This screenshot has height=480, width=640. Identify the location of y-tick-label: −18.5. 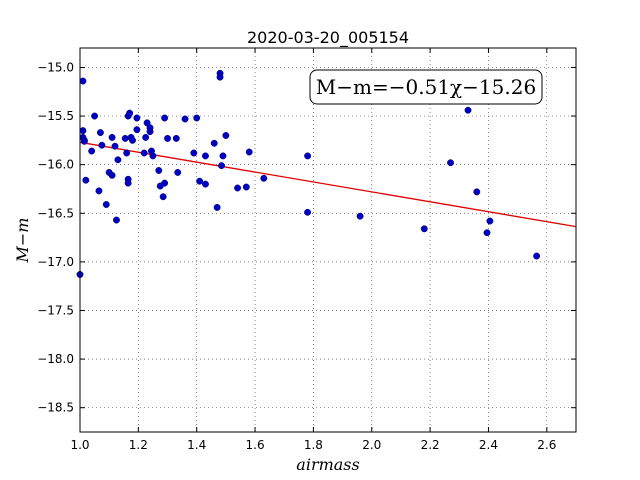
(55, 408).